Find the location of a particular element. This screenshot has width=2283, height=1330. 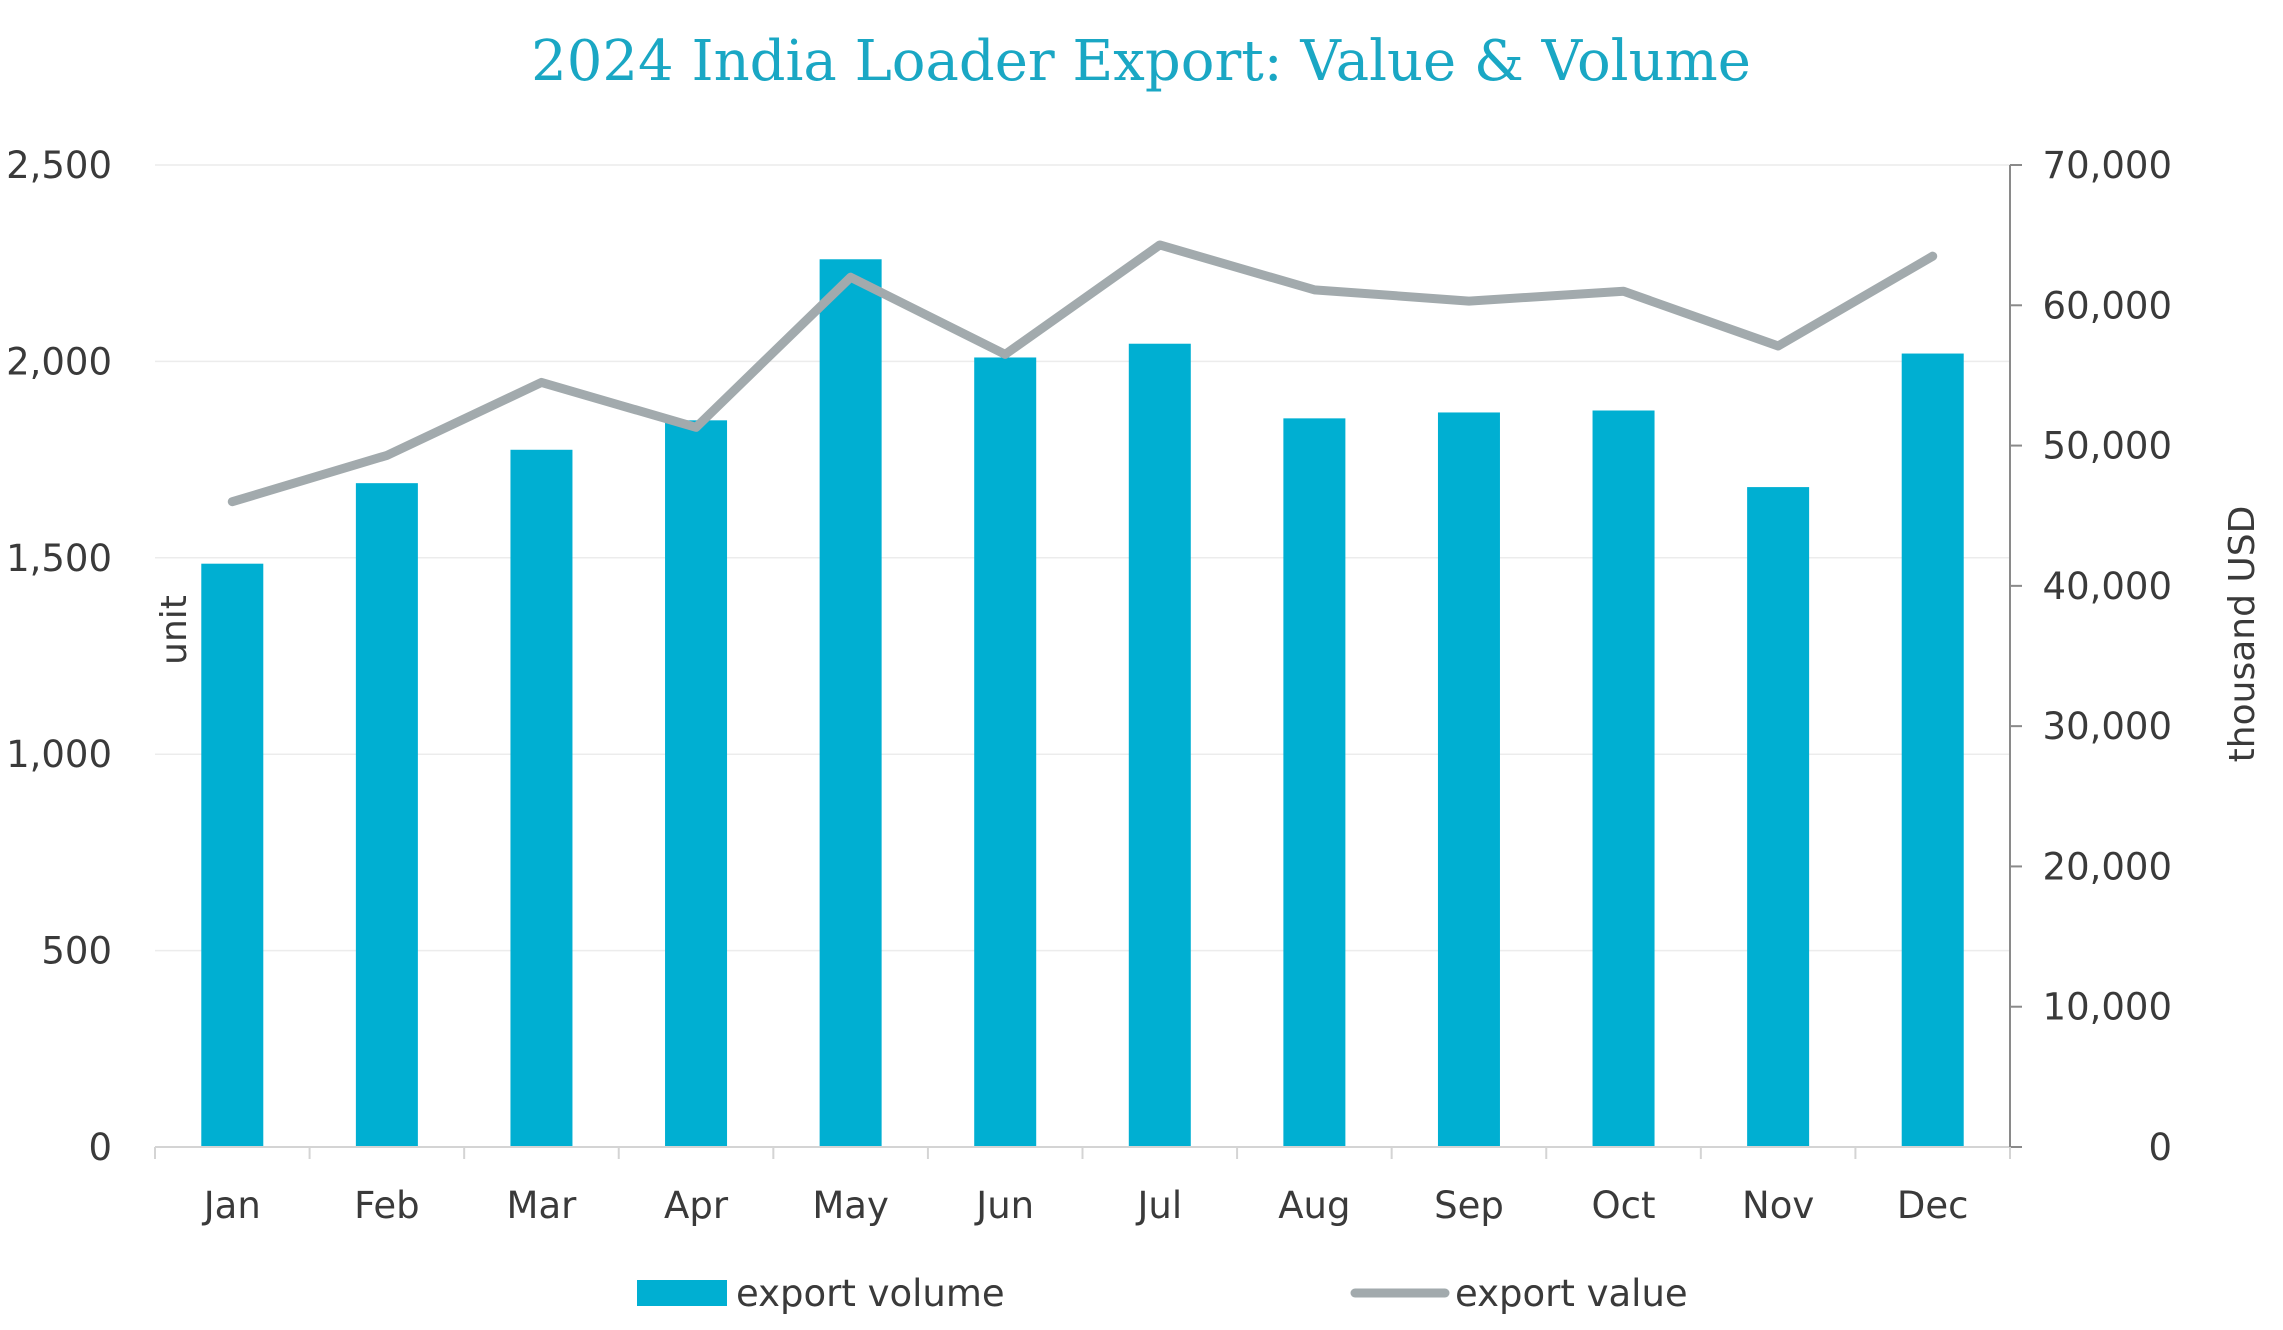

chart-title: 2024 India Loader Export: Value & Volume is located at coordinates (1141, 61).